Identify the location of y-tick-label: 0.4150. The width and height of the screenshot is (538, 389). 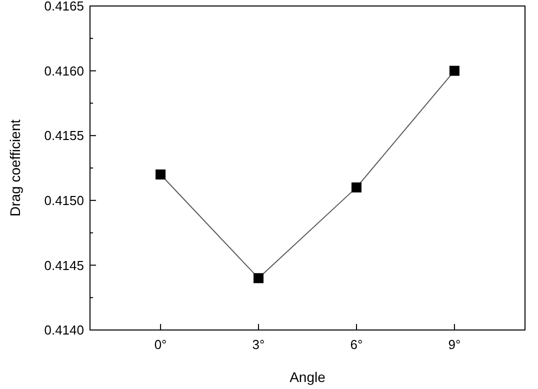
(64, 200).